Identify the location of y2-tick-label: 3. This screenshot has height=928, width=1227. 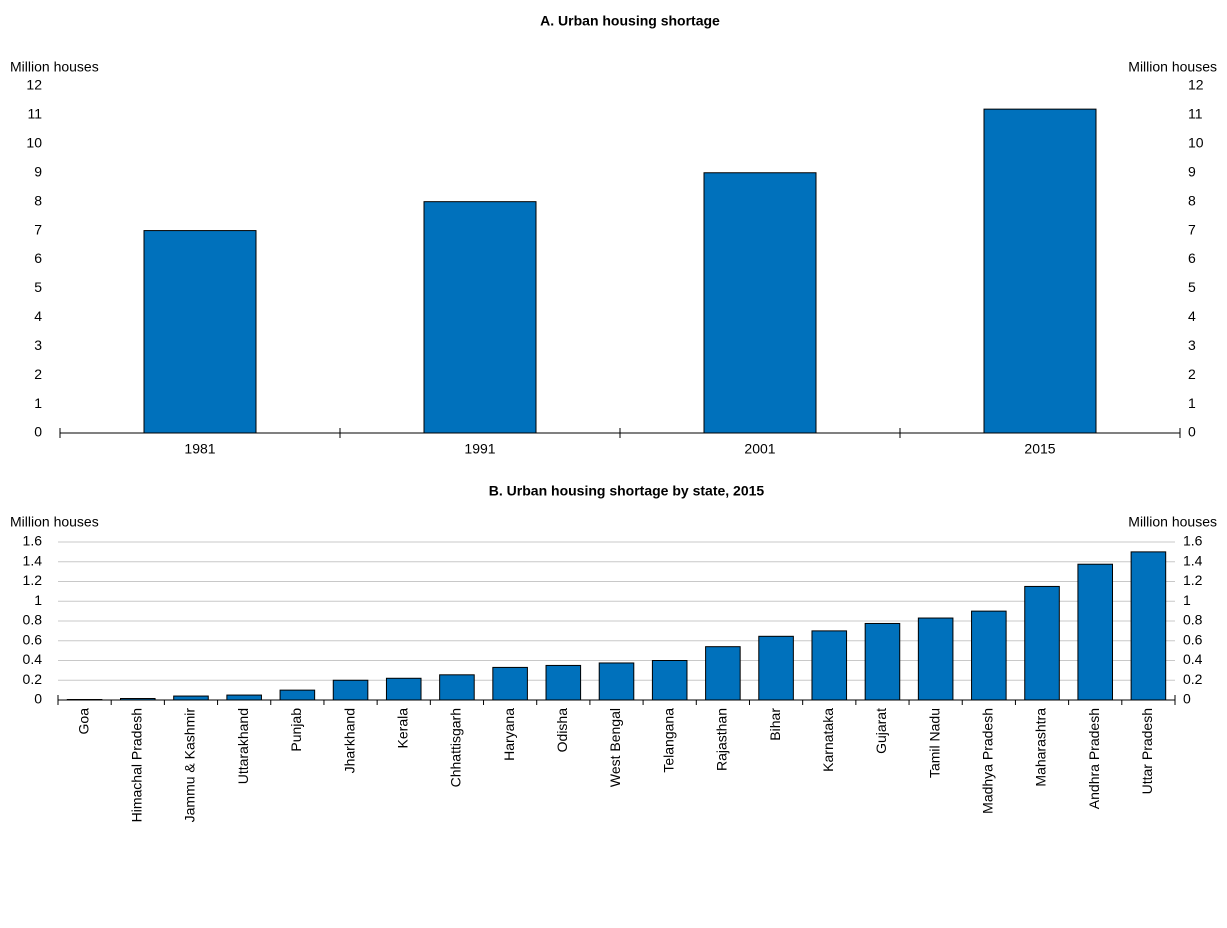
(1192, 345).